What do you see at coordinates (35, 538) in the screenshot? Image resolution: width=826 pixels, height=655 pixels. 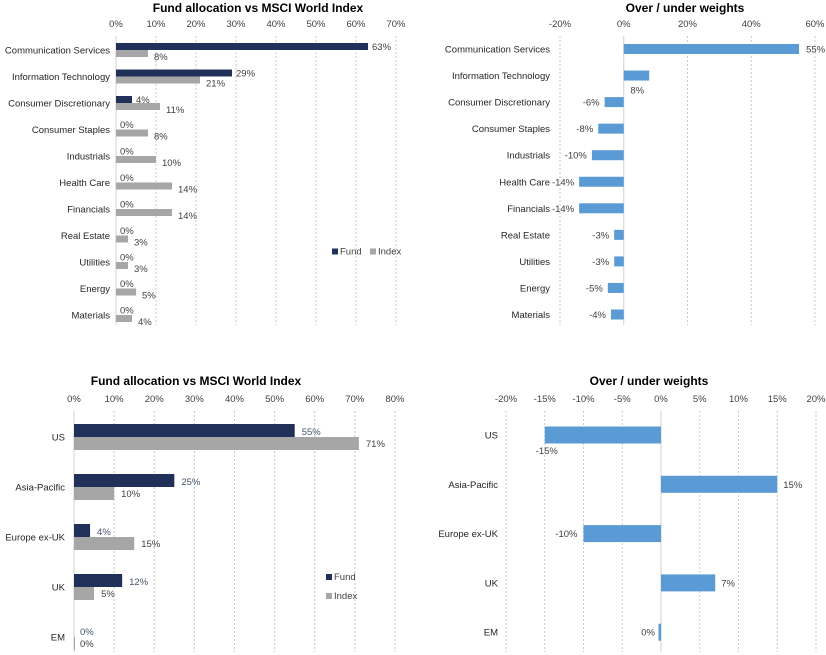 I see `category-label: Europe ex-UK` at bounding box center [35, 538].